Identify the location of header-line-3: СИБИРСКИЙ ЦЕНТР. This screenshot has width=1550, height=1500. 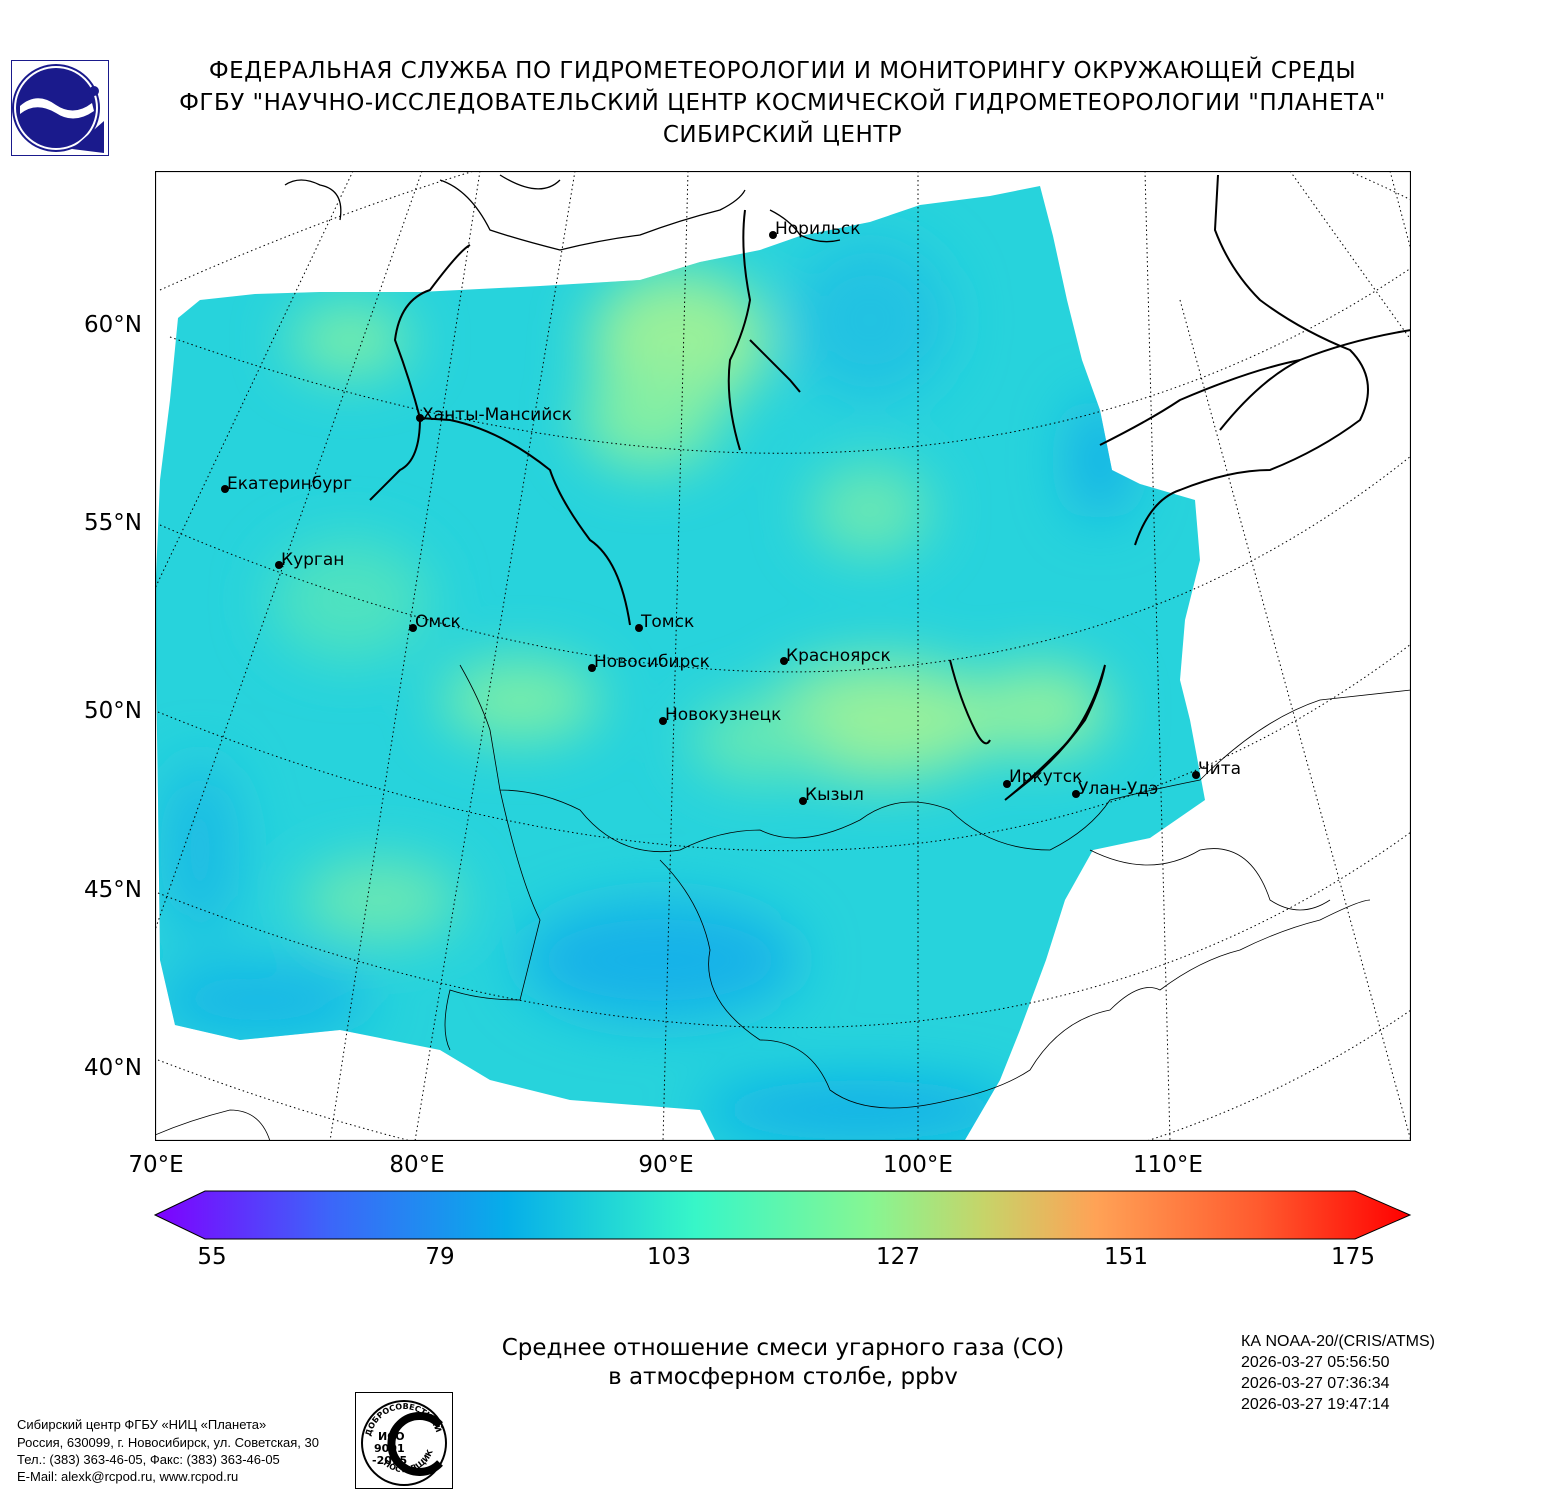
(782, 135).